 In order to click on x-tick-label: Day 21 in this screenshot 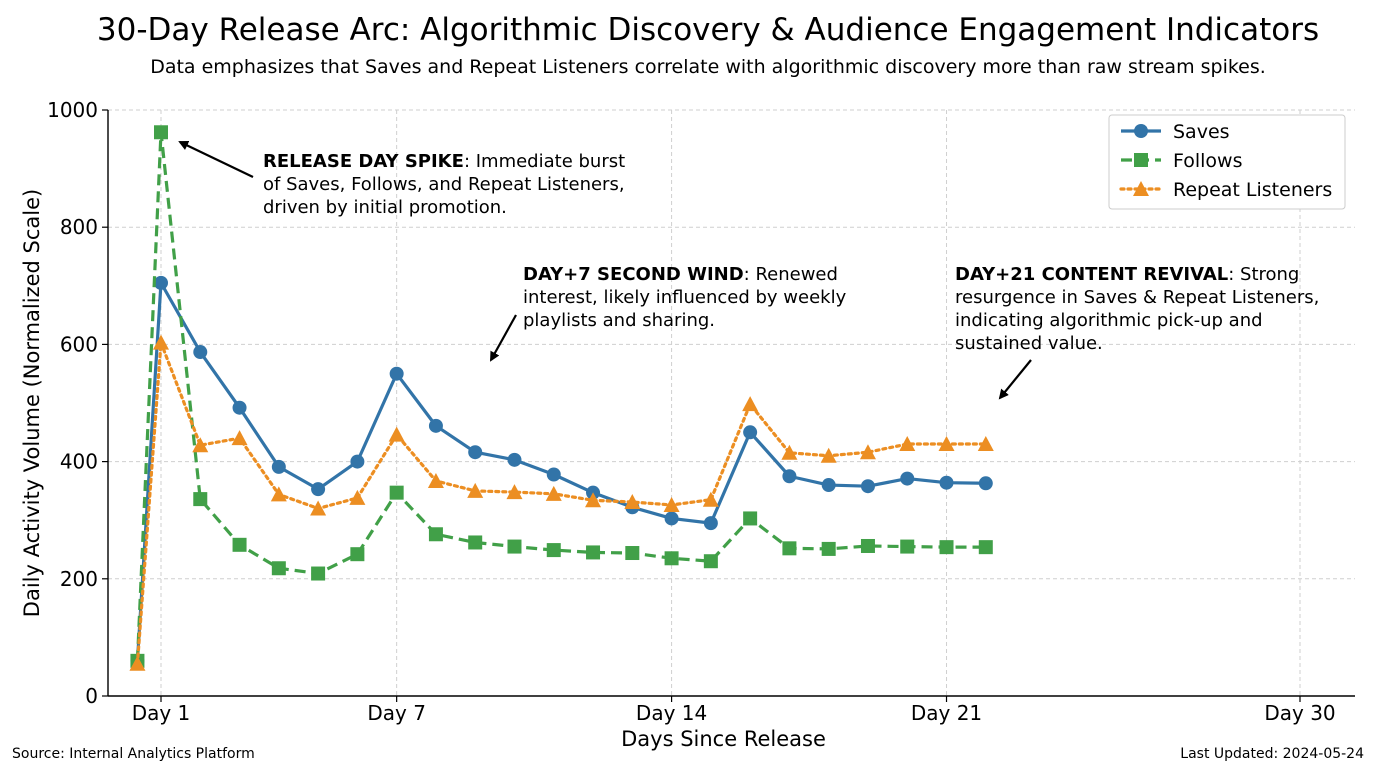, I will do `click(946, 713)`.